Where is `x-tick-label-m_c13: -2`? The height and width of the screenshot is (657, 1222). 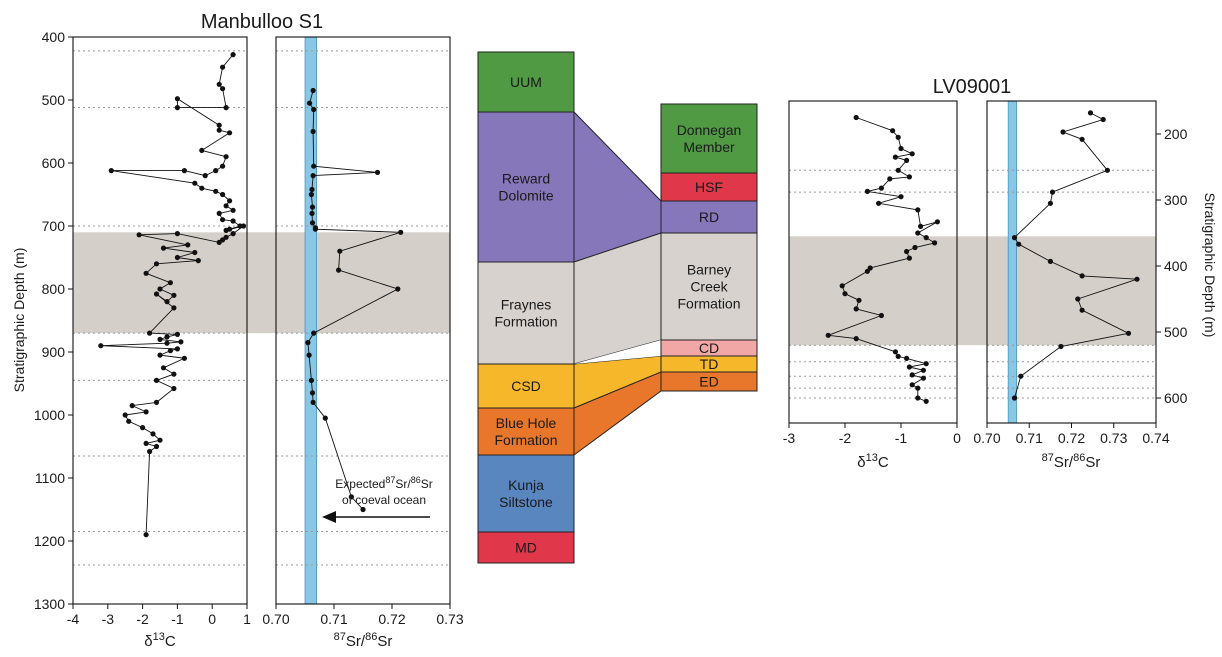 x-tick-label-m_c13: -2 is located at coordinates (142, 619).